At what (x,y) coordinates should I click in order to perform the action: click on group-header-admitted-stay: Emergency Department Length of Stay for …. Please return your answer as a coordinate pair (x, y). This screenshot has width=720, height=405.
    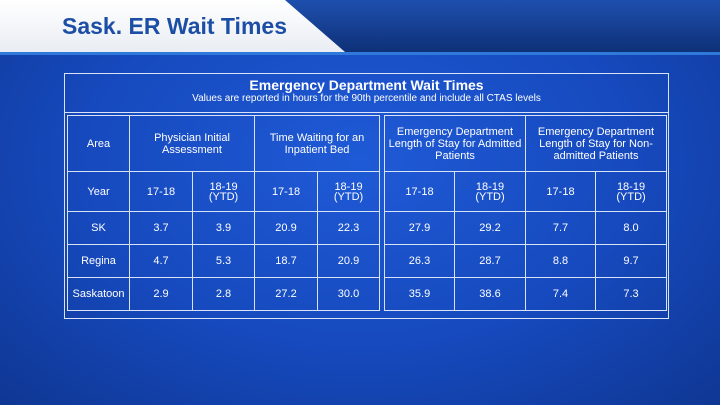
    Looking at the image, I should click on (455, 143).